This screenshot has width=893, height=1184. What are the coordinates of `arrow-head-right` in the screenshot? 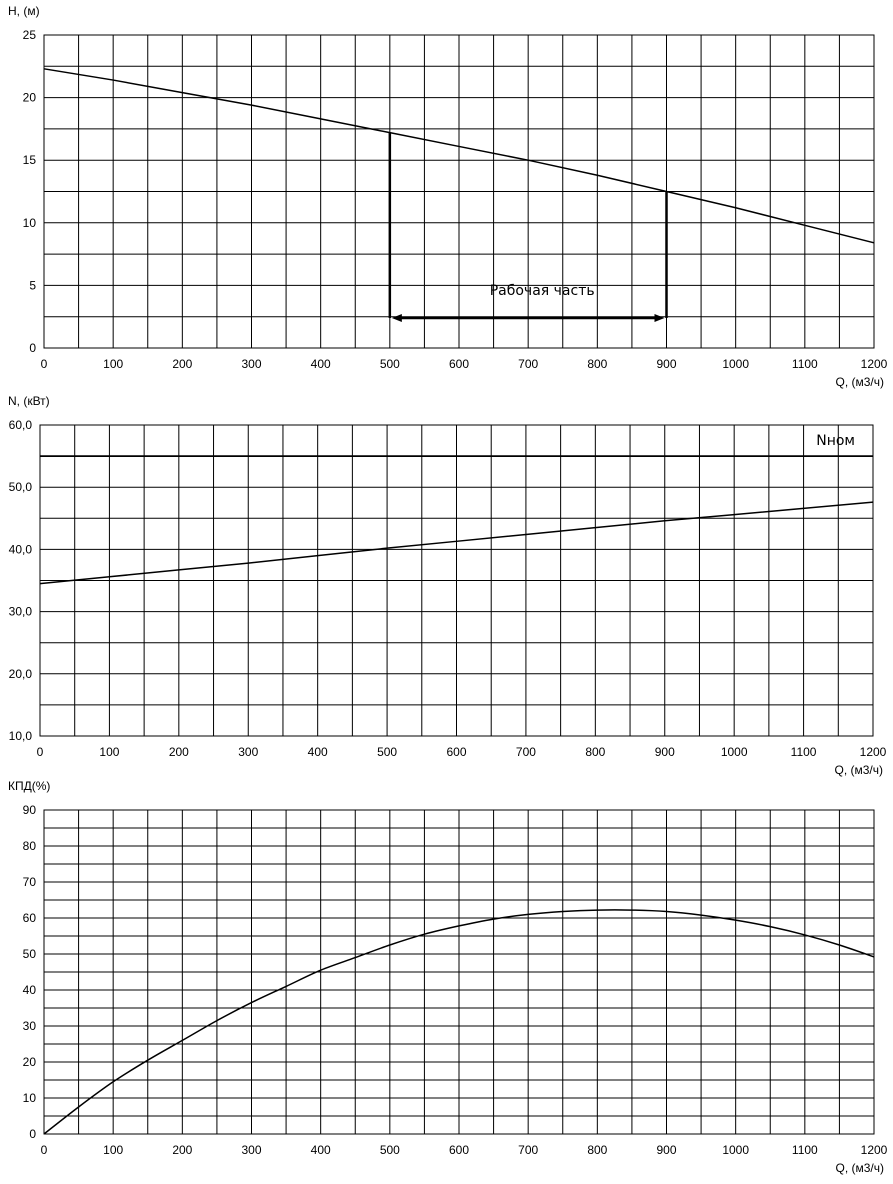 It's located at (659, 317).